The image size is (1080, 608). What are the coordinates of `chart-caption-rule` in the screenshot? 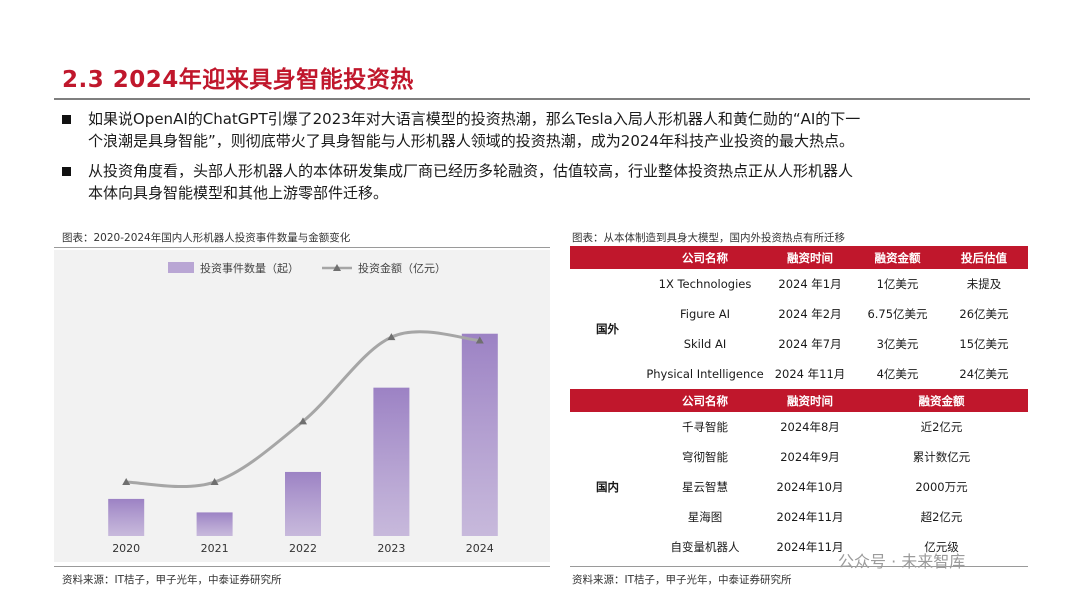 It's located at (302, 247).